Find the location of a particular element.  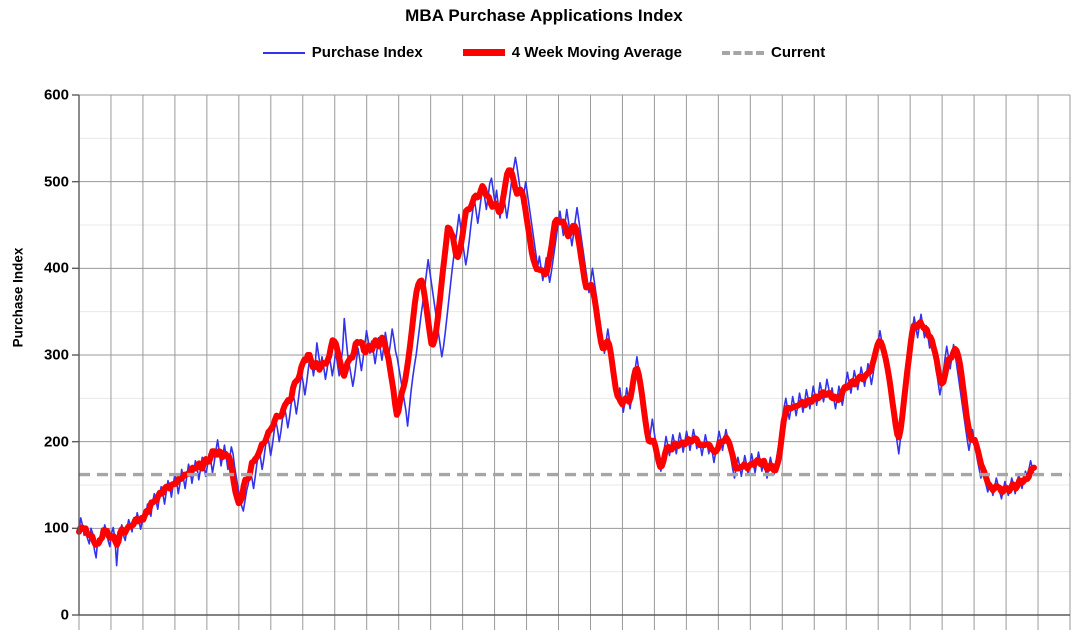

legend-label: Purchase Index is located at coordinates (367, 52).